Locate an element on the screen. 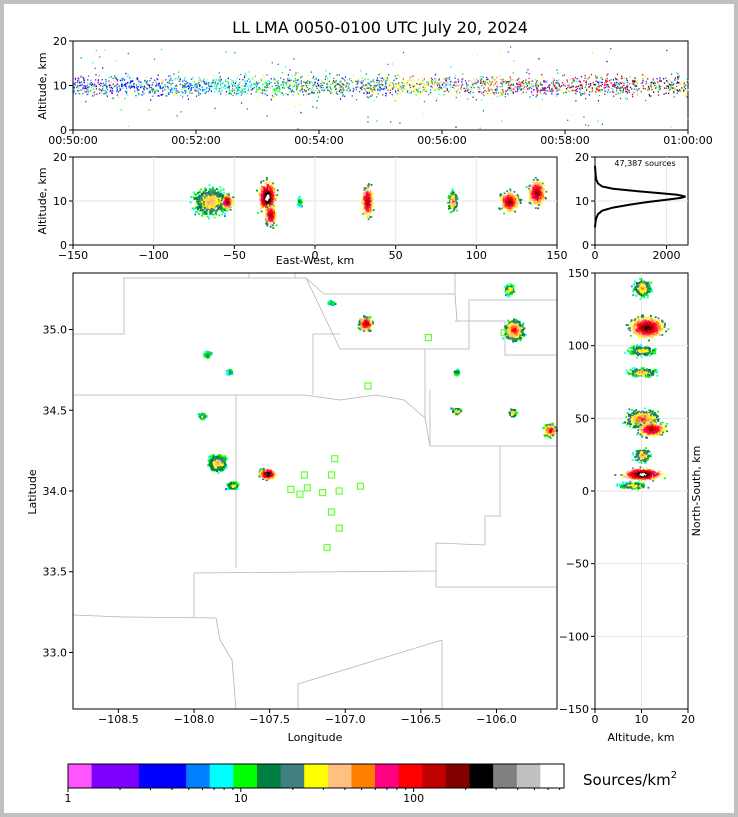 This screenshot has height=817, width=738. y-tick-label: 10 is located at coordinates (60, 86).